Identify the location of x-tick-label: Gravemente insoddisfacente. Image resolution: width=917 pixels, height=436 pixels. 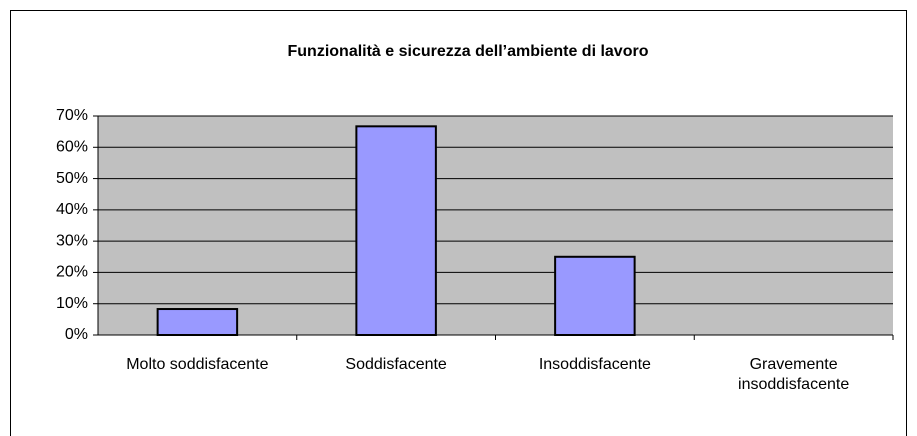
(794, 374).